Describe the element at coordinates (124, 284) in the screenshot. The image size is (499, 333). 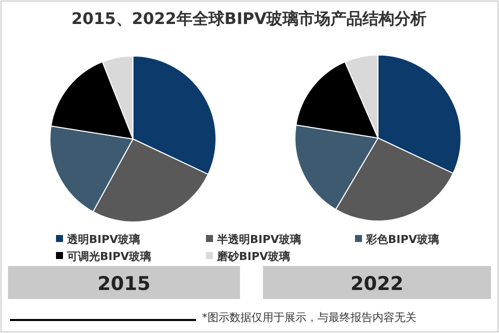
I see `text: 2015` at that location.